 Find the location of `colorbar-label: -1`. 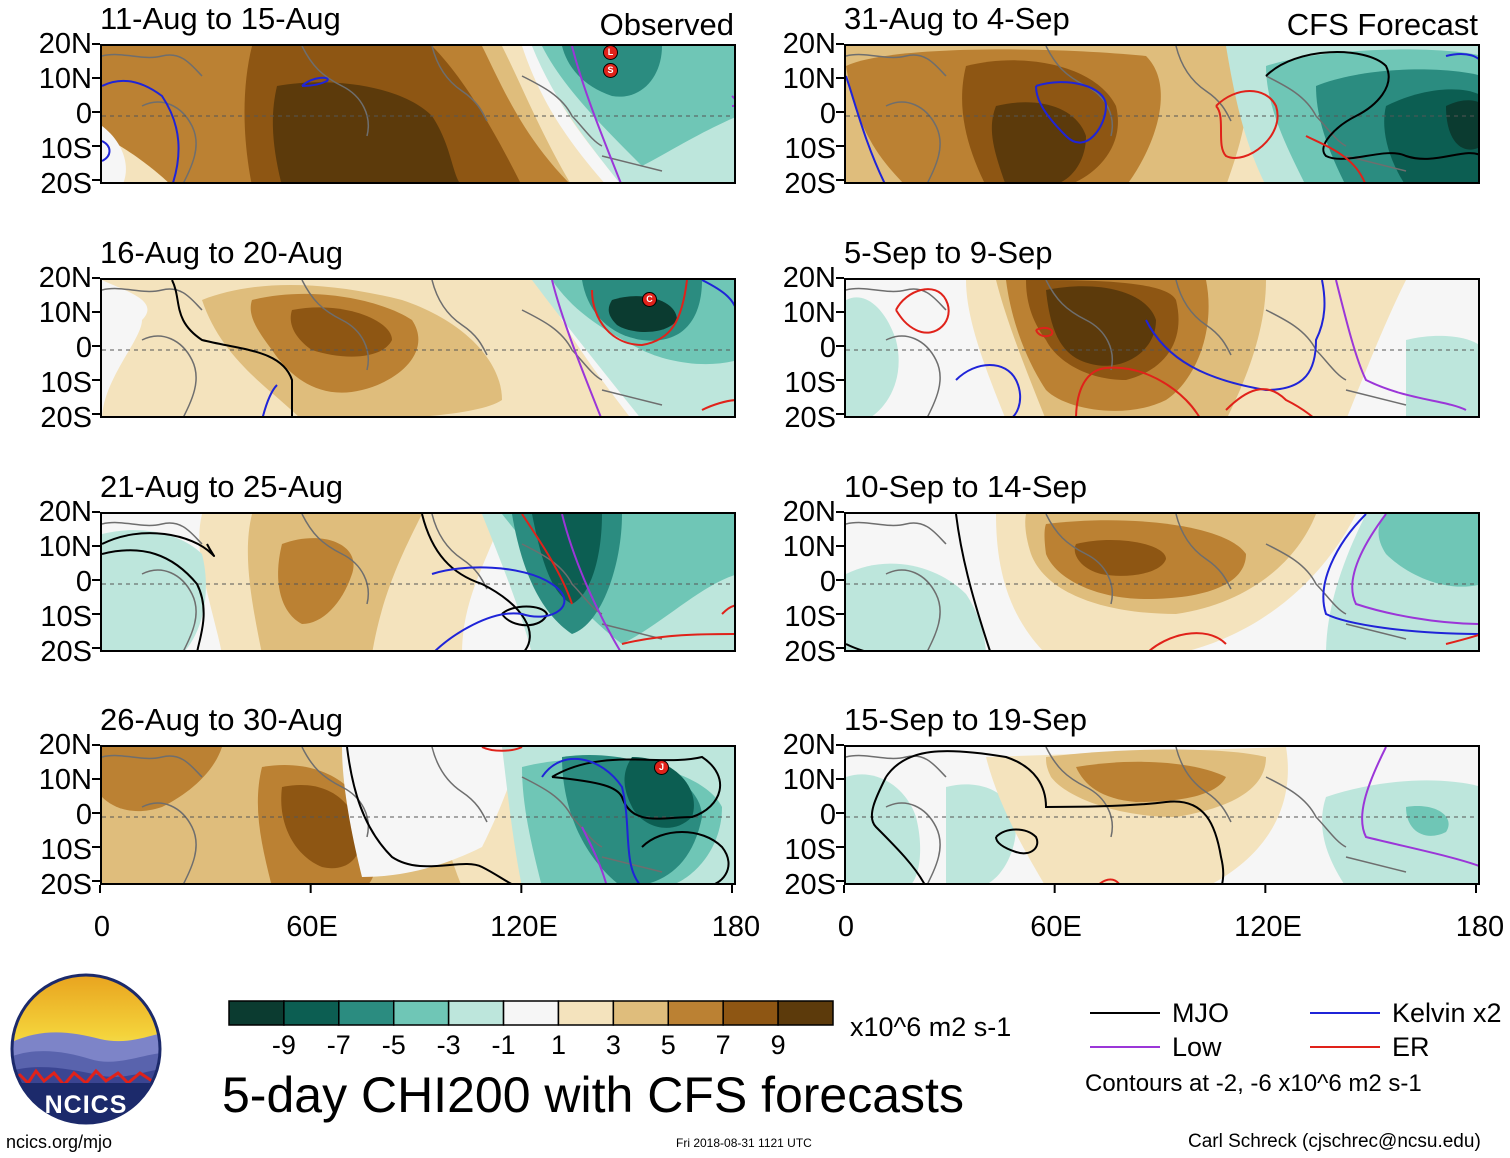

colorbar-label: -1 is located at coordinates (503, 1045).